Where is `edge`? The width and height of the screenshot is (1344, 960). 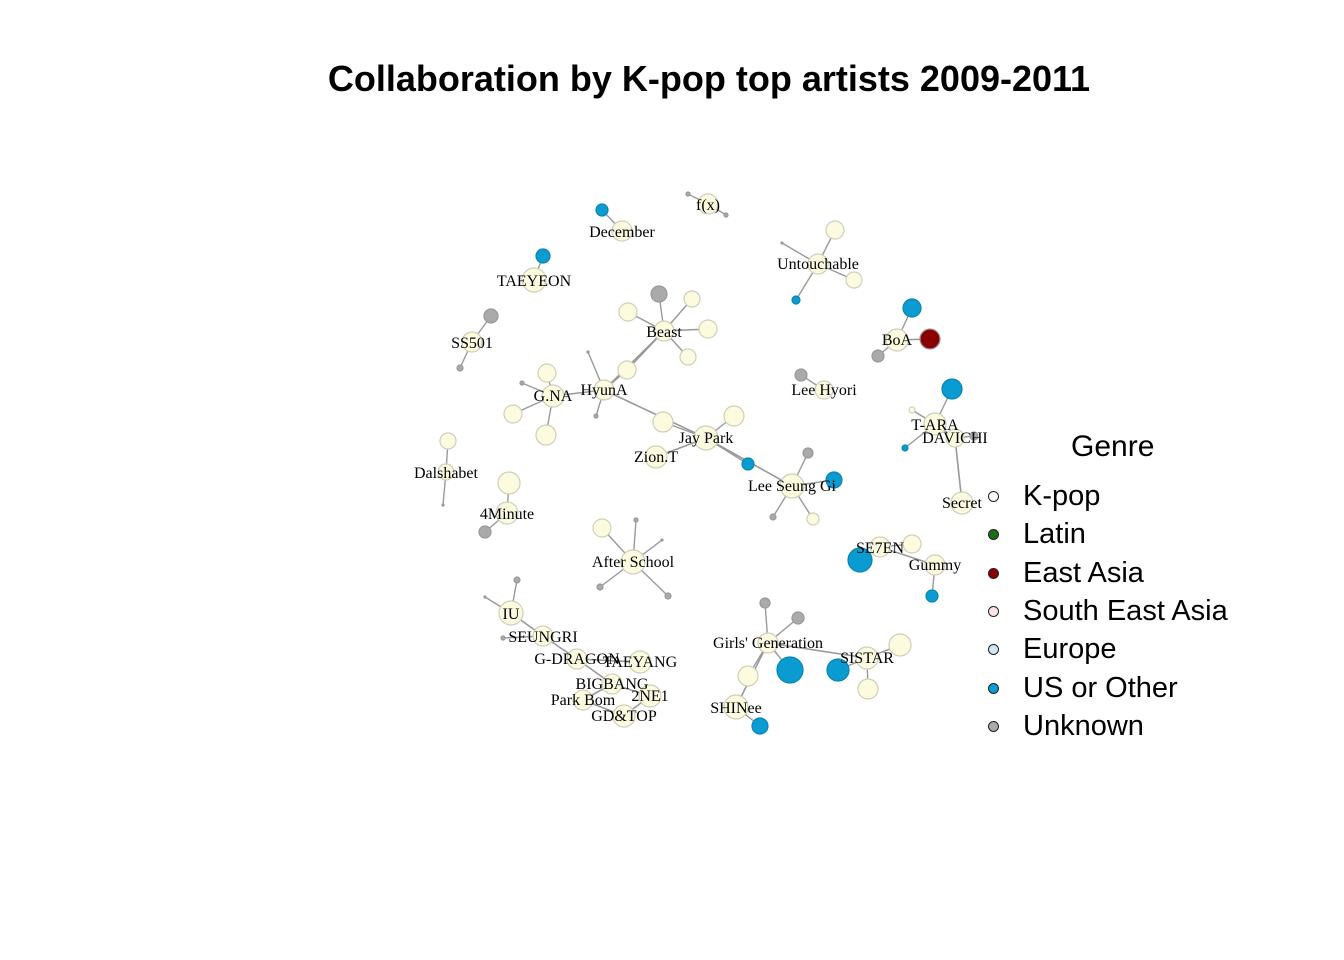
edge is located at coordinates (817, 650).